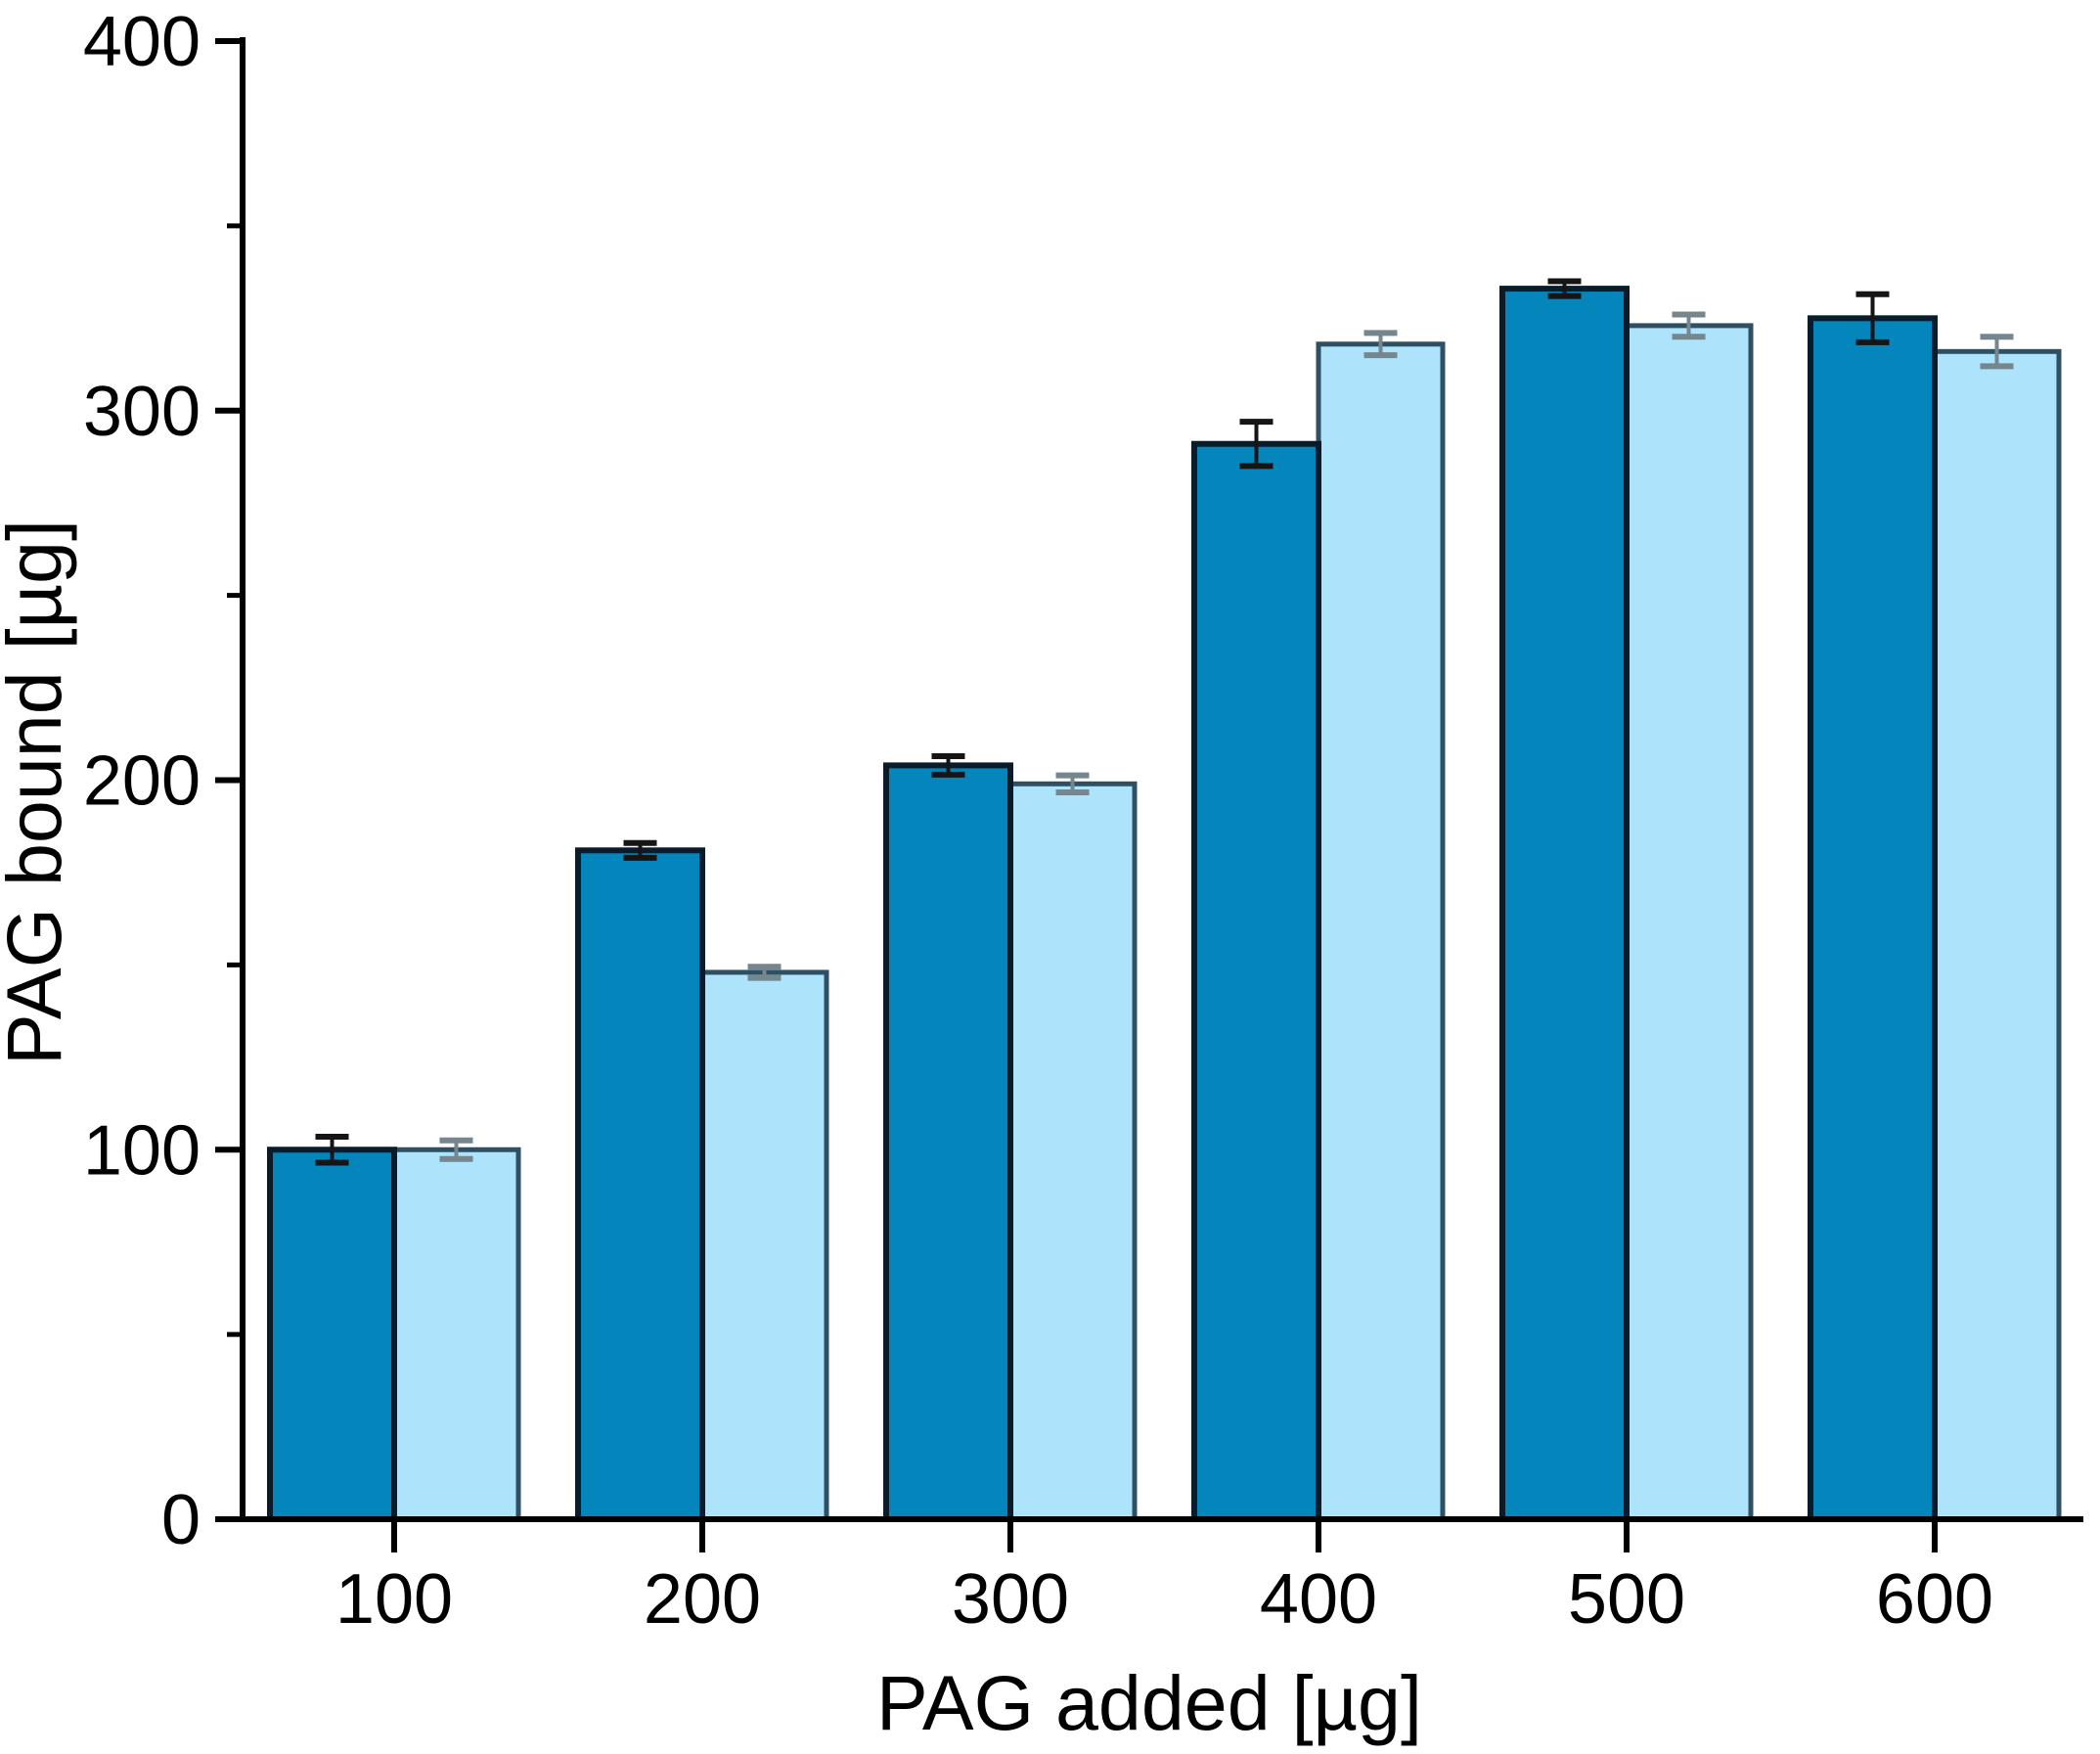 Image resolution: width=2100 pixels, height=1754 pixels. I want to click on x-tick-label-300: 300, so click(1011, 1599).